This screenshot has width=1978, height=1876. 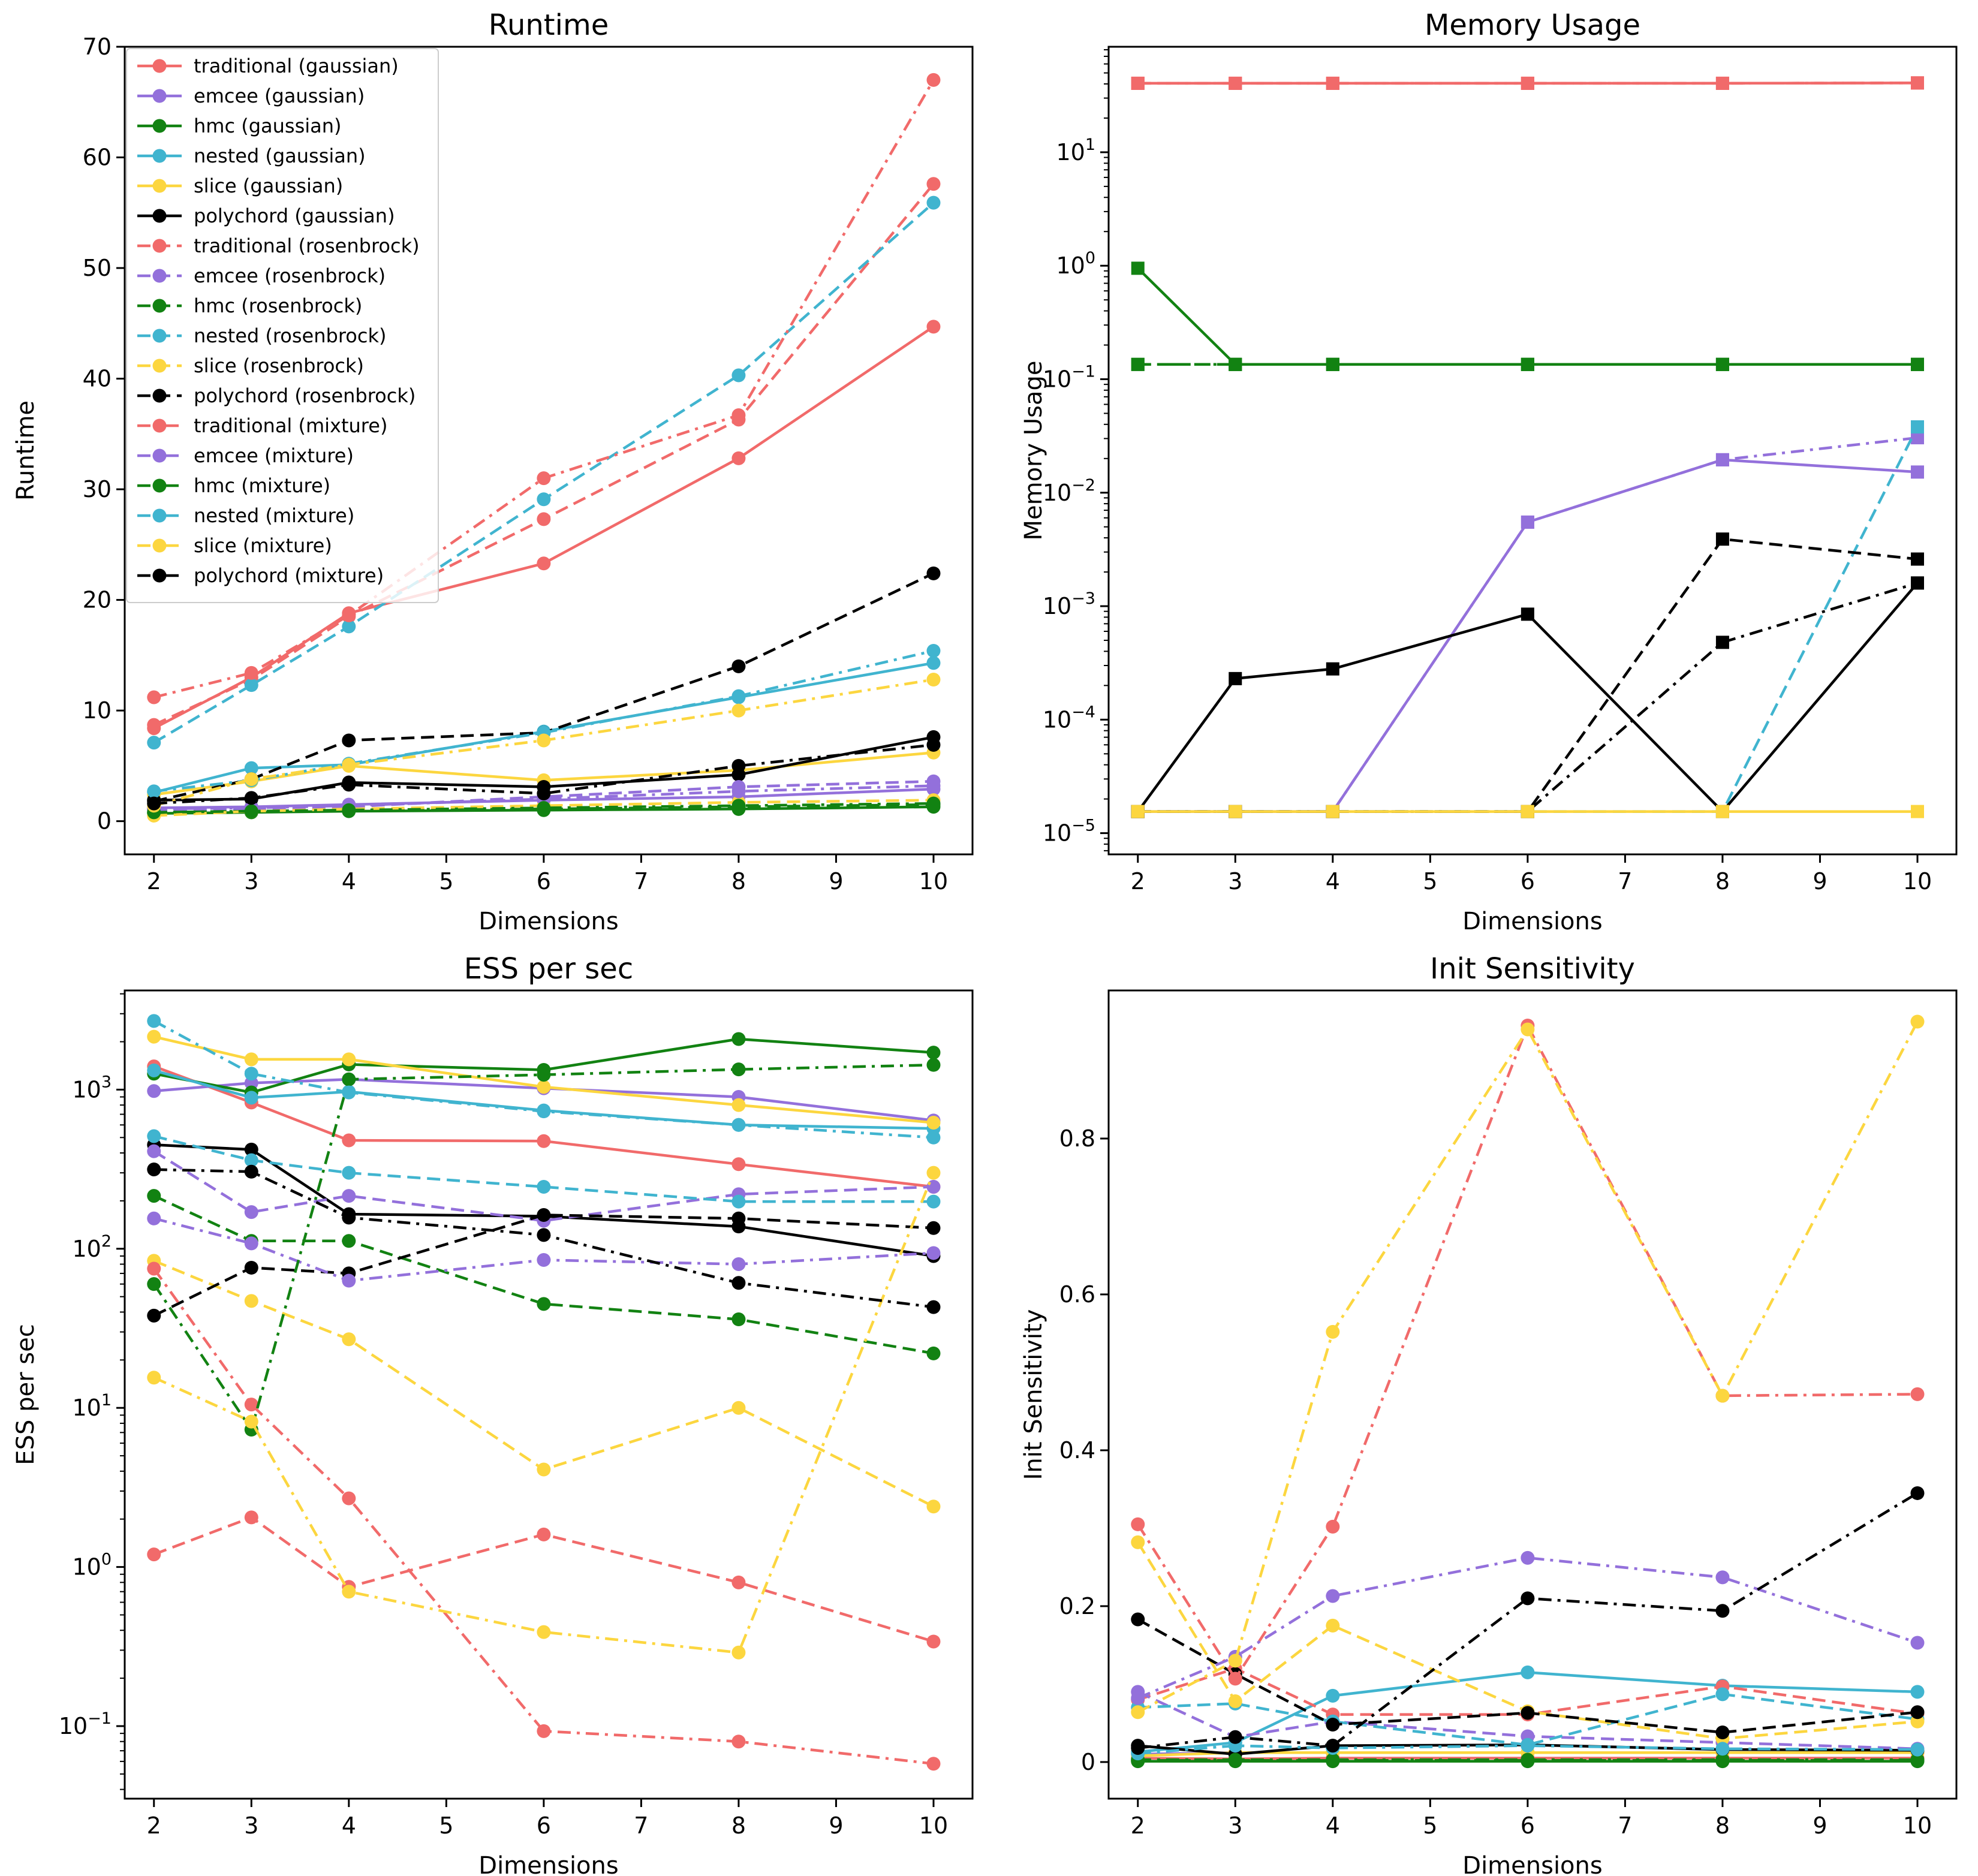 I want to click on runtime-ytick-label: 40, so click(x=98, y=379).